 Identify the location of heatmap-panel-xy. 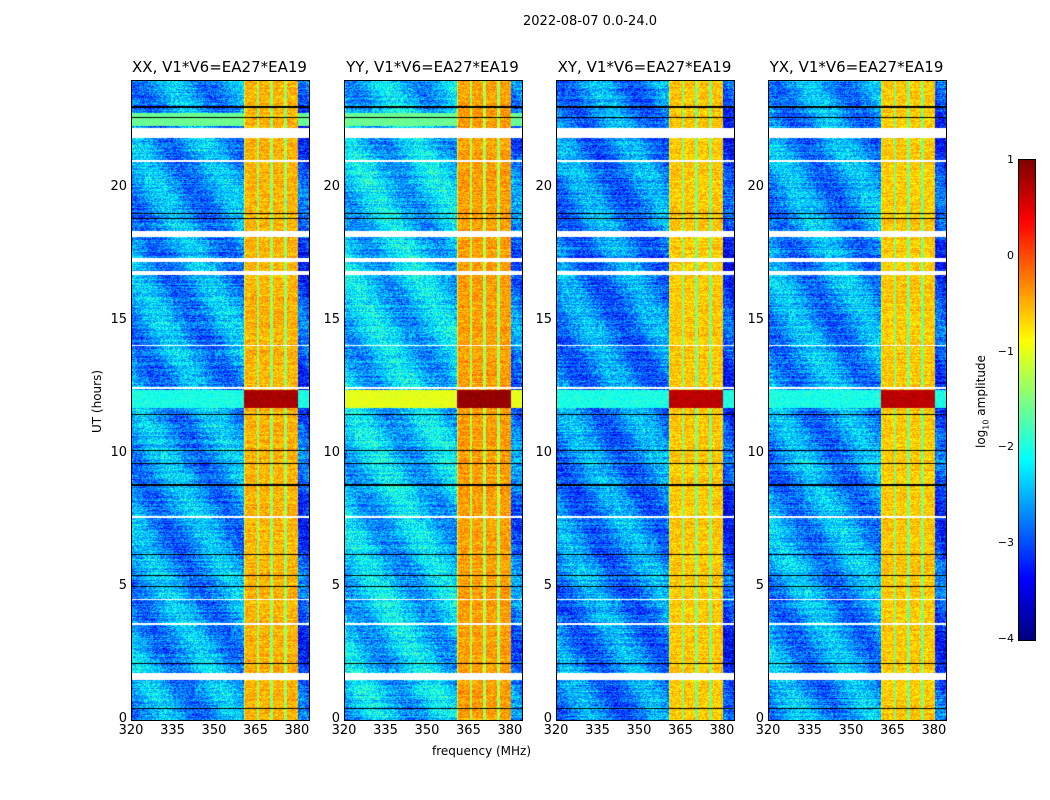
(645, 400).